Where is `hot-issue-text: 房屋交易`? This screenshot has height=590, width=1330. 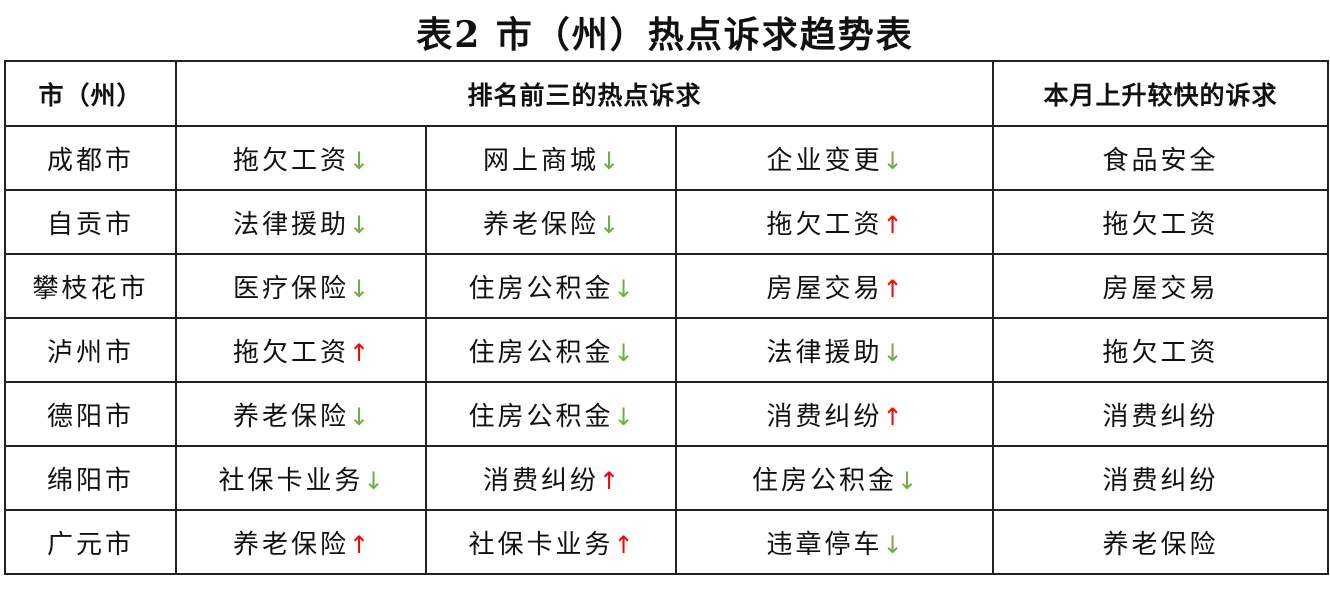
hot-issue-text: 房屋交易 is located at coordinates (824, 288).